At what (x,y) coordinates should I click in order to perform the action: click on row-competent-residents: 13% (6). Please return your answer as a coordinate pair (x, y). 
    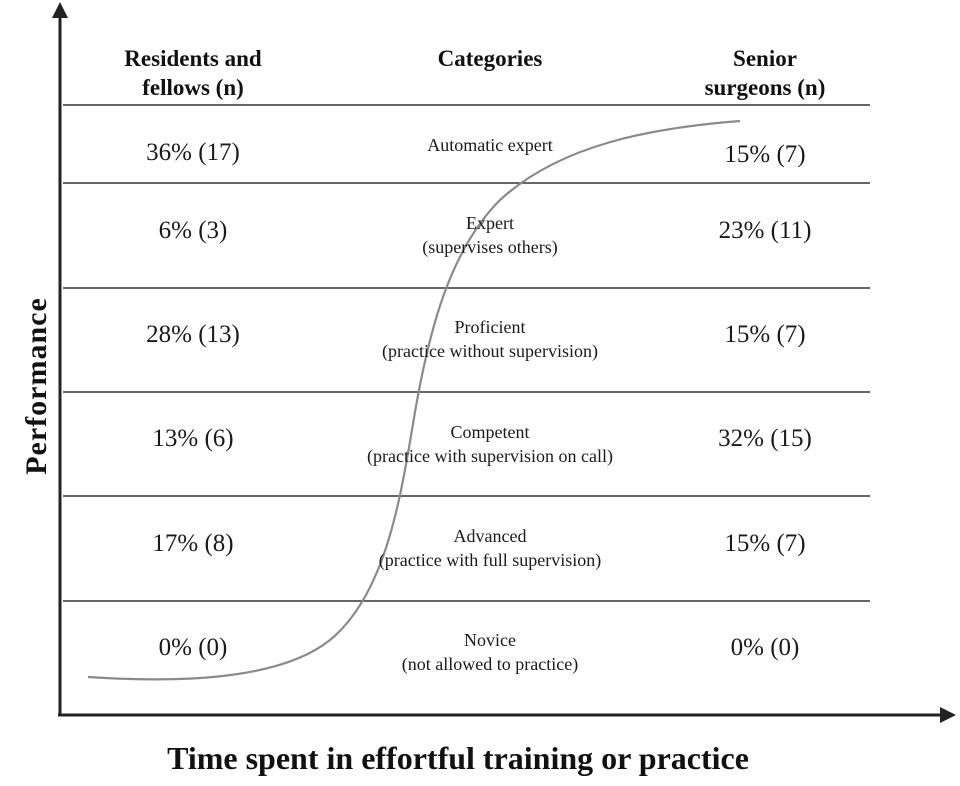
    Looking at the image, I should click on (193, 438).